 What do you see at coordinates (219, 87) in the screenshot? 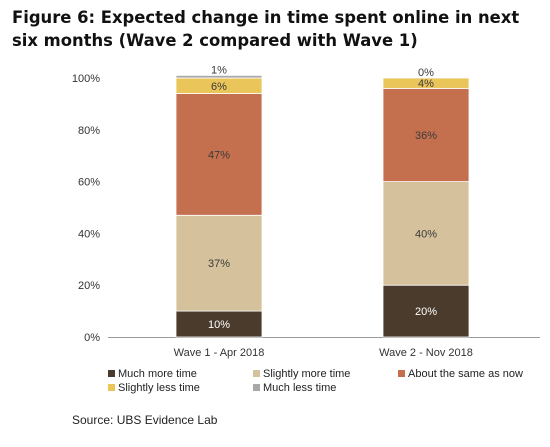
I see `data-label: 6%` at bounding box center [219, 87].